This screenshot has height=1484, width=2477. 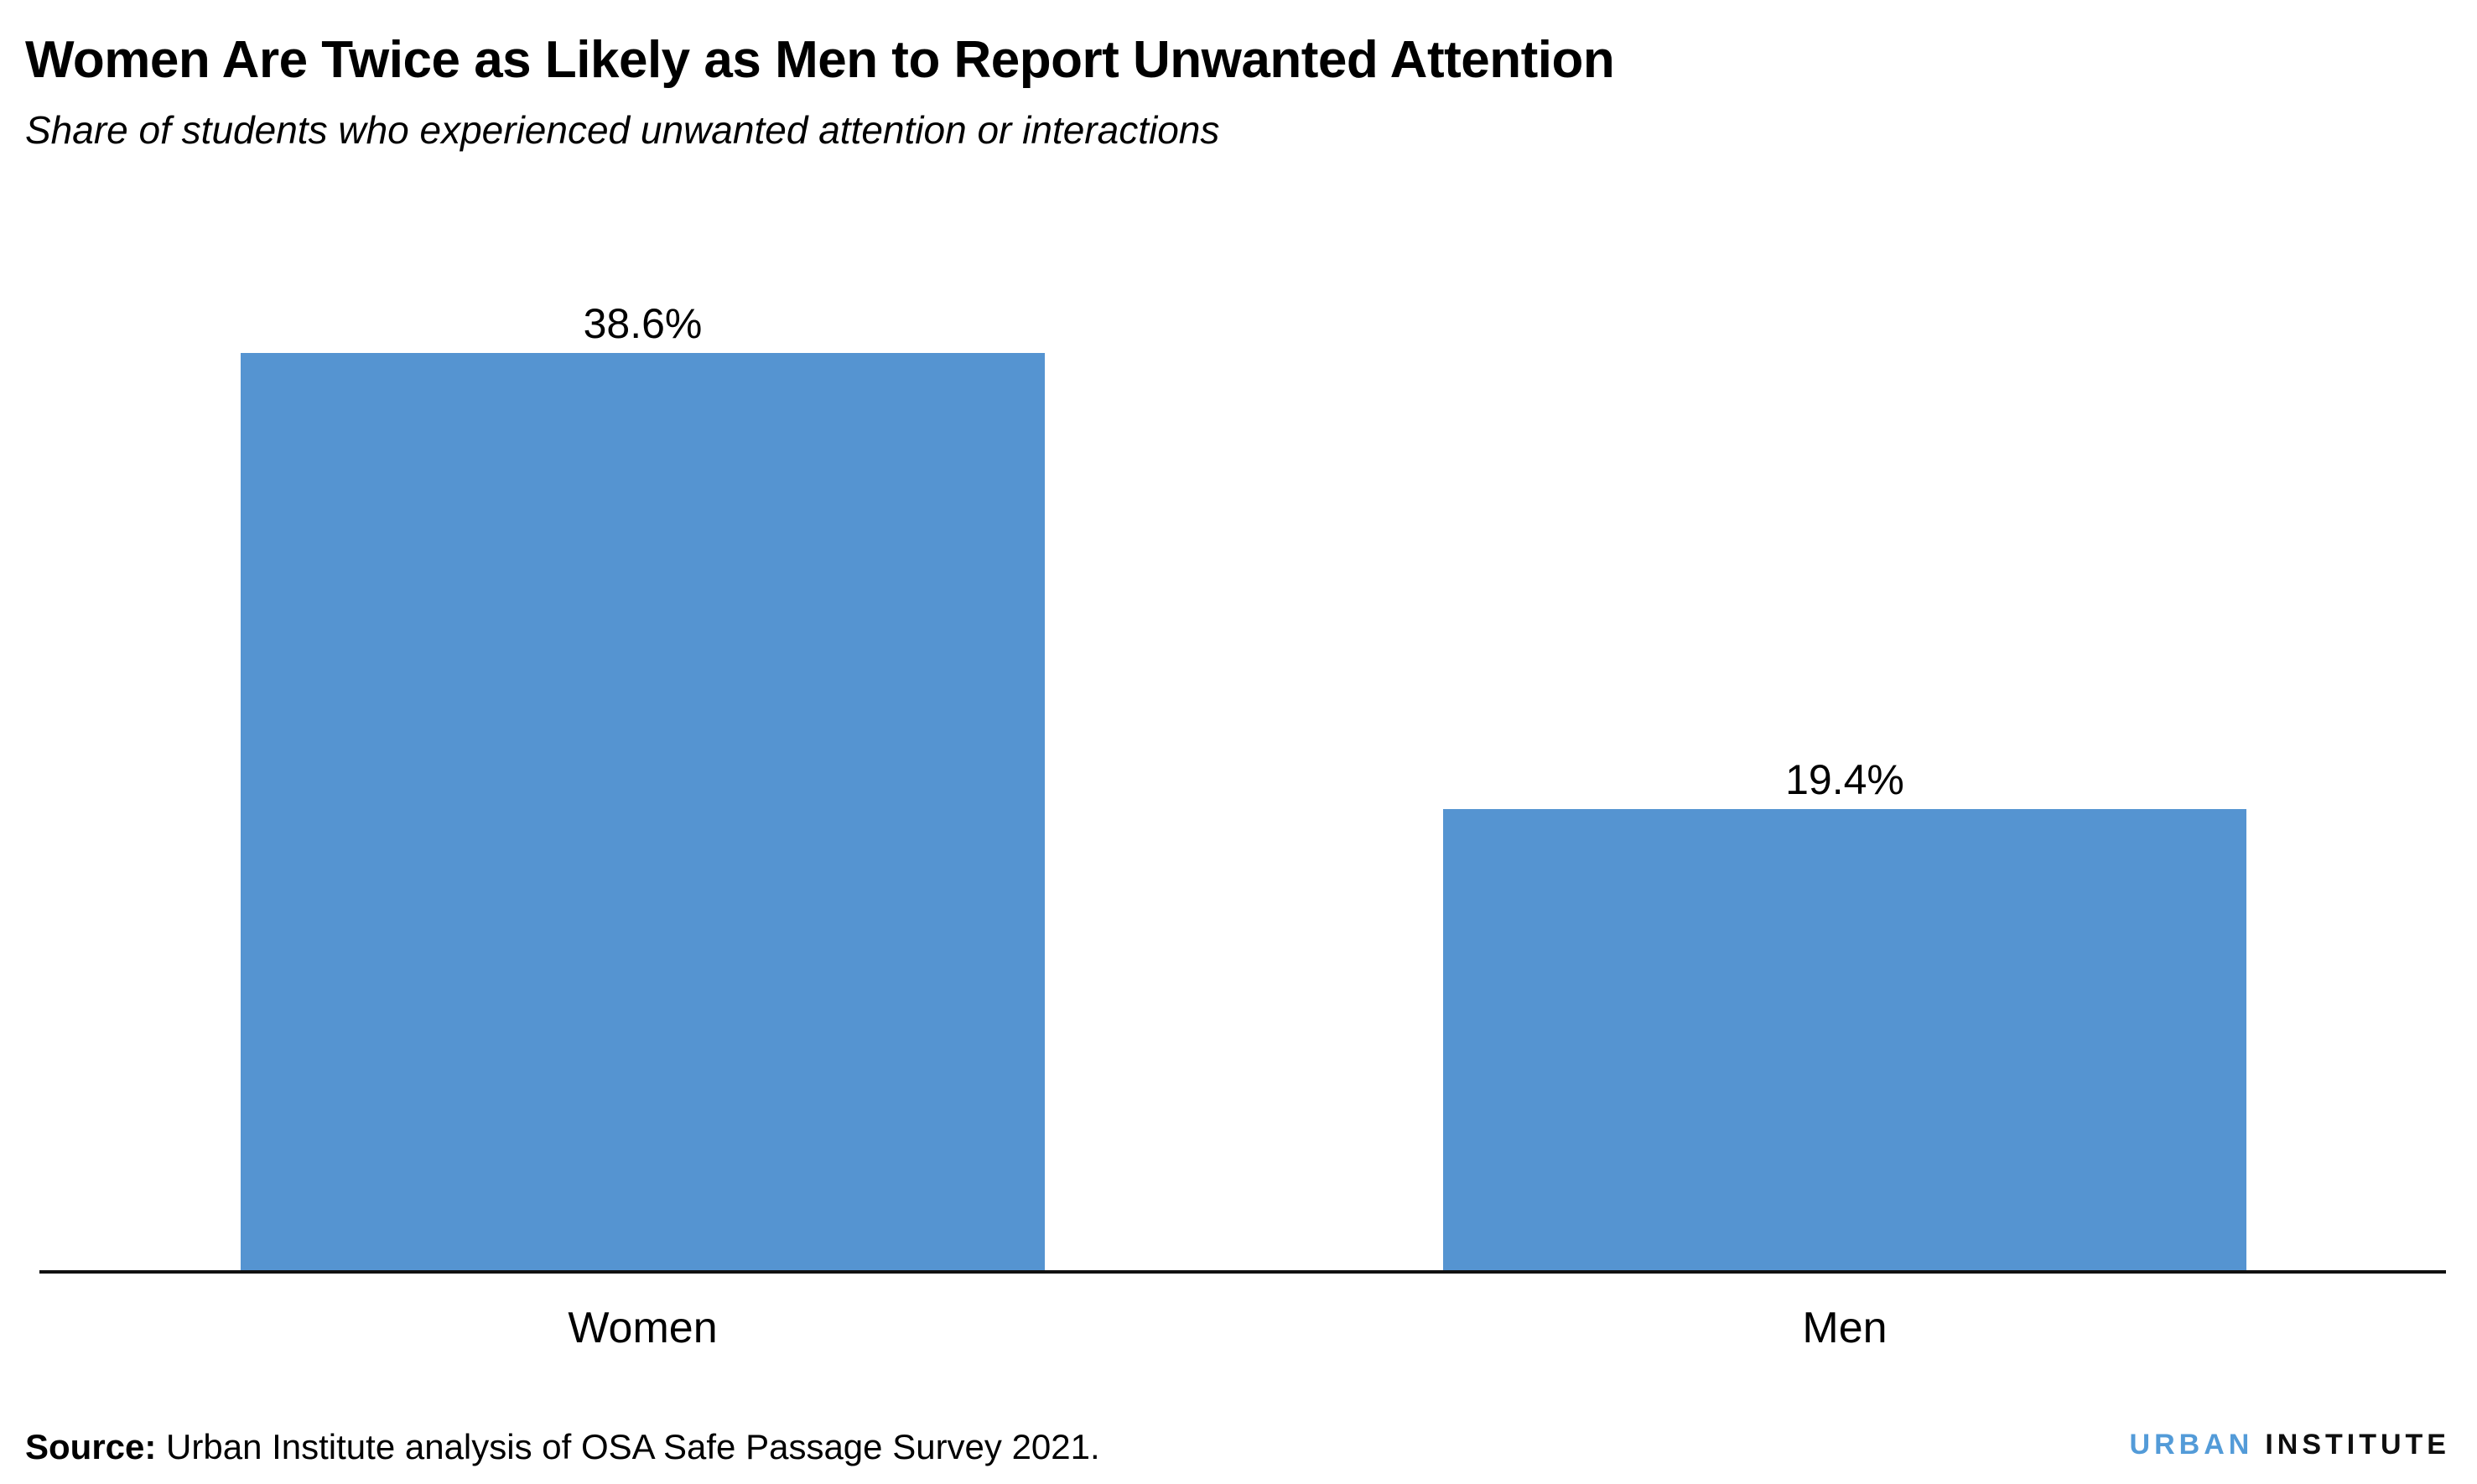 I want to click on bar-group-men: 19.4%, so click(x=1844, y=1014).